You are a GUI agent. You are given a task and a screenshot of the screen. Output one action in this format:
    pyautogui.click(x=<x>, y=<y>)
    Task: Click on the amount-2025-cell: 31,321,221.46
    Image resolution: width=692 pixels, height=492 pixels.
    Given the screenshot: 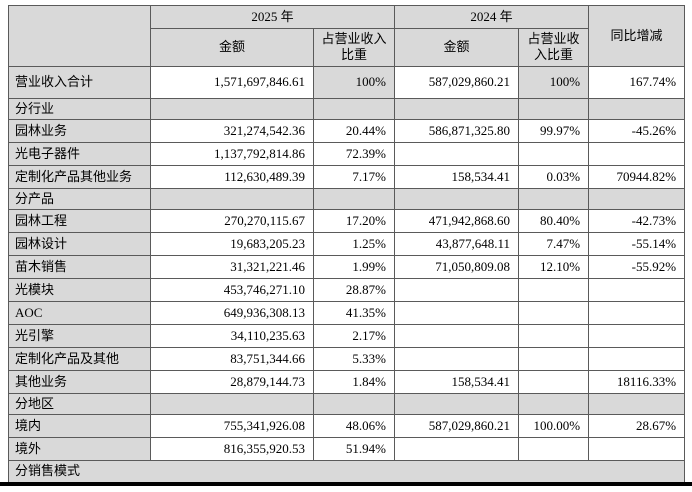 What is the action you would take?
    pyautogui.click(x=232, y=267)
    